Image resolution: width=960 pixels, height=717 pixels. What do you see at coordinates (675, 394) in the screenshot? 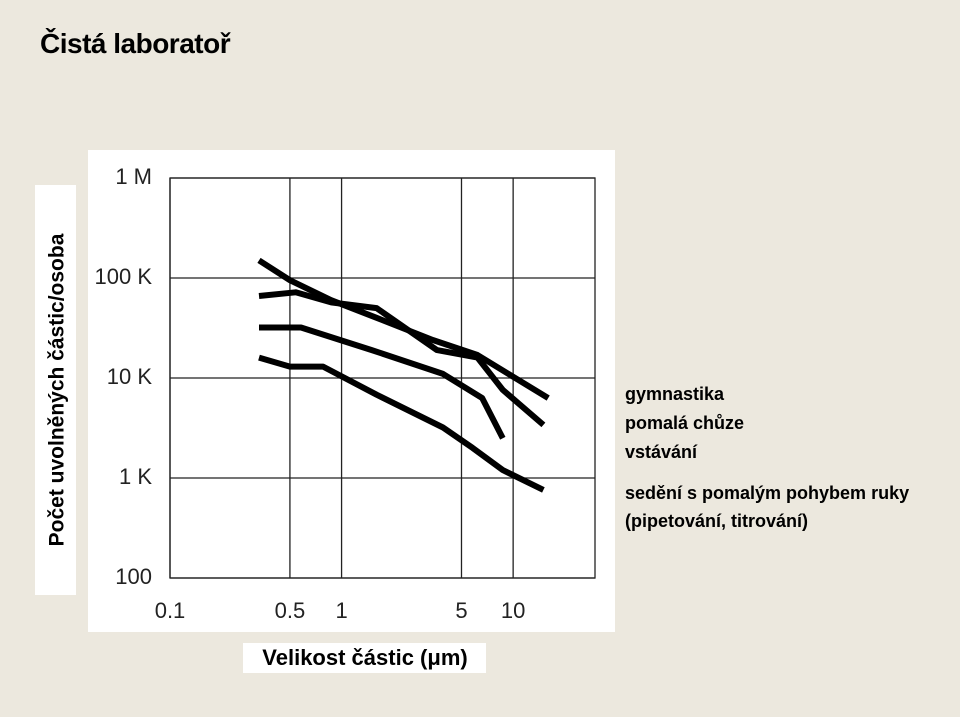
I see `legend-entry: gymnastika` at bounding box center [675, 394].